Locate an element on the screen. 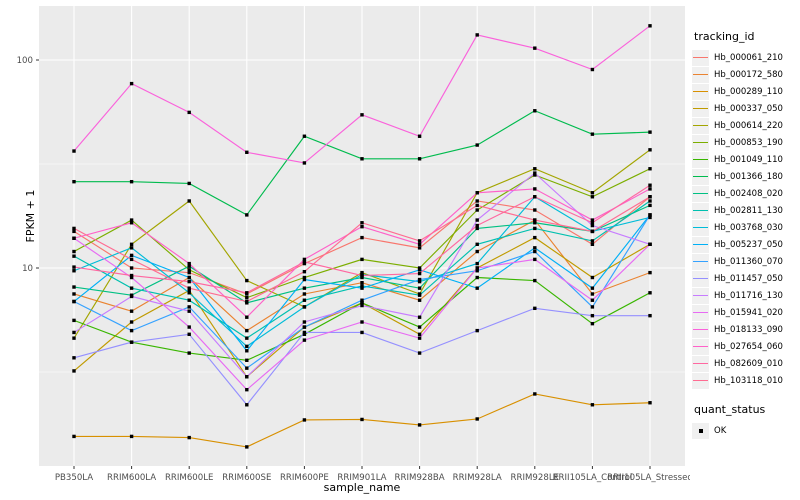  legend-entry-label: Hb_000337_050 is located at coordinates (748, 108).